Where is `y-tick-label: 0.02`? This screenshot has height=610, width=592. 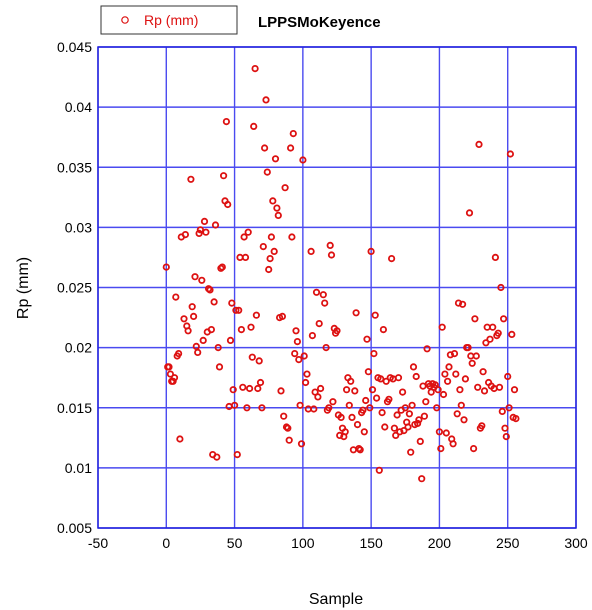 y-tick-label: 0.02 is located at coordinates (78, 348).